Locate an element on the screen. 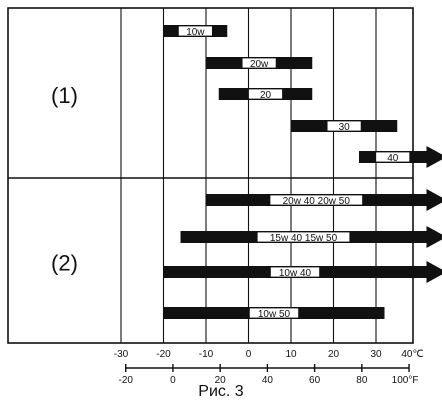 The image size is (442, 410). figure-caption: Рис. 3 is located at coordinates (221, 391).